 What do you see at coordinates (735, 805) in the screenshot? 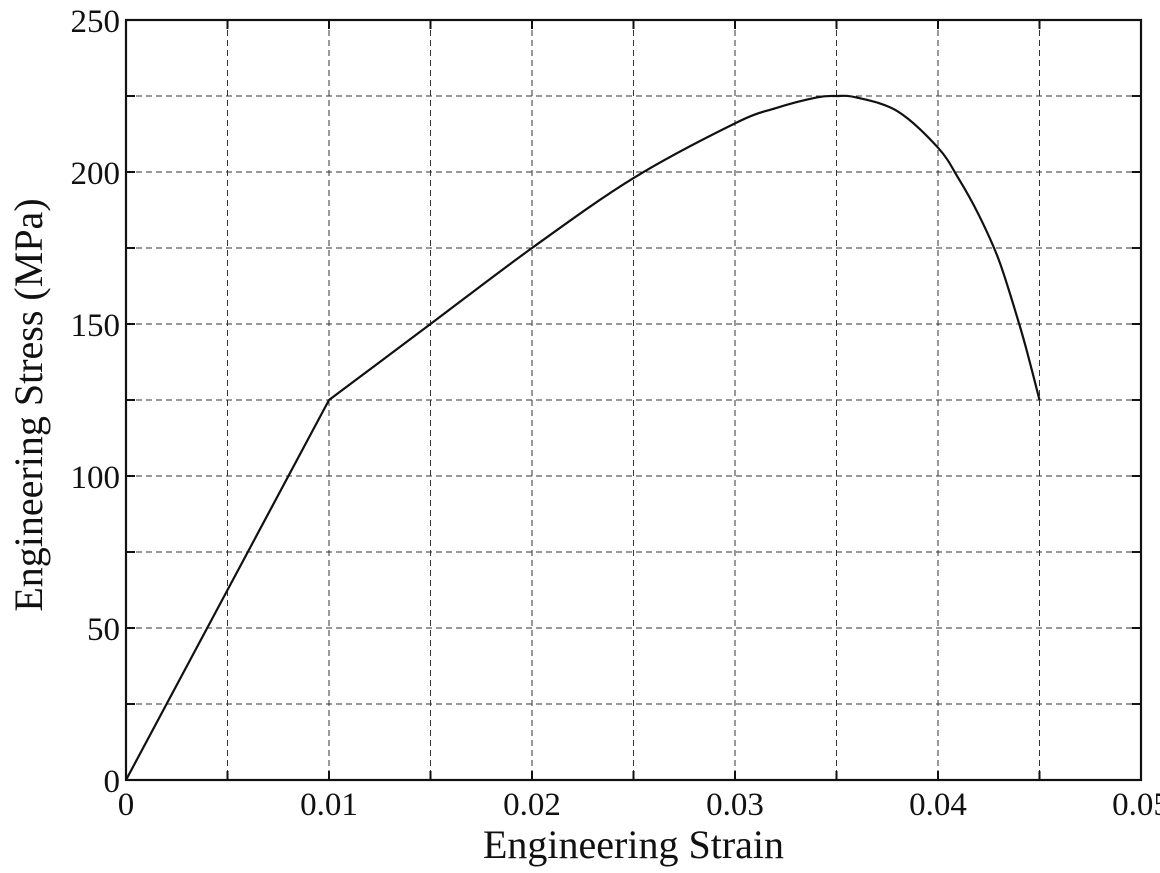
I see `x-tick-label: 0.03` at bounding box center [735, 805].